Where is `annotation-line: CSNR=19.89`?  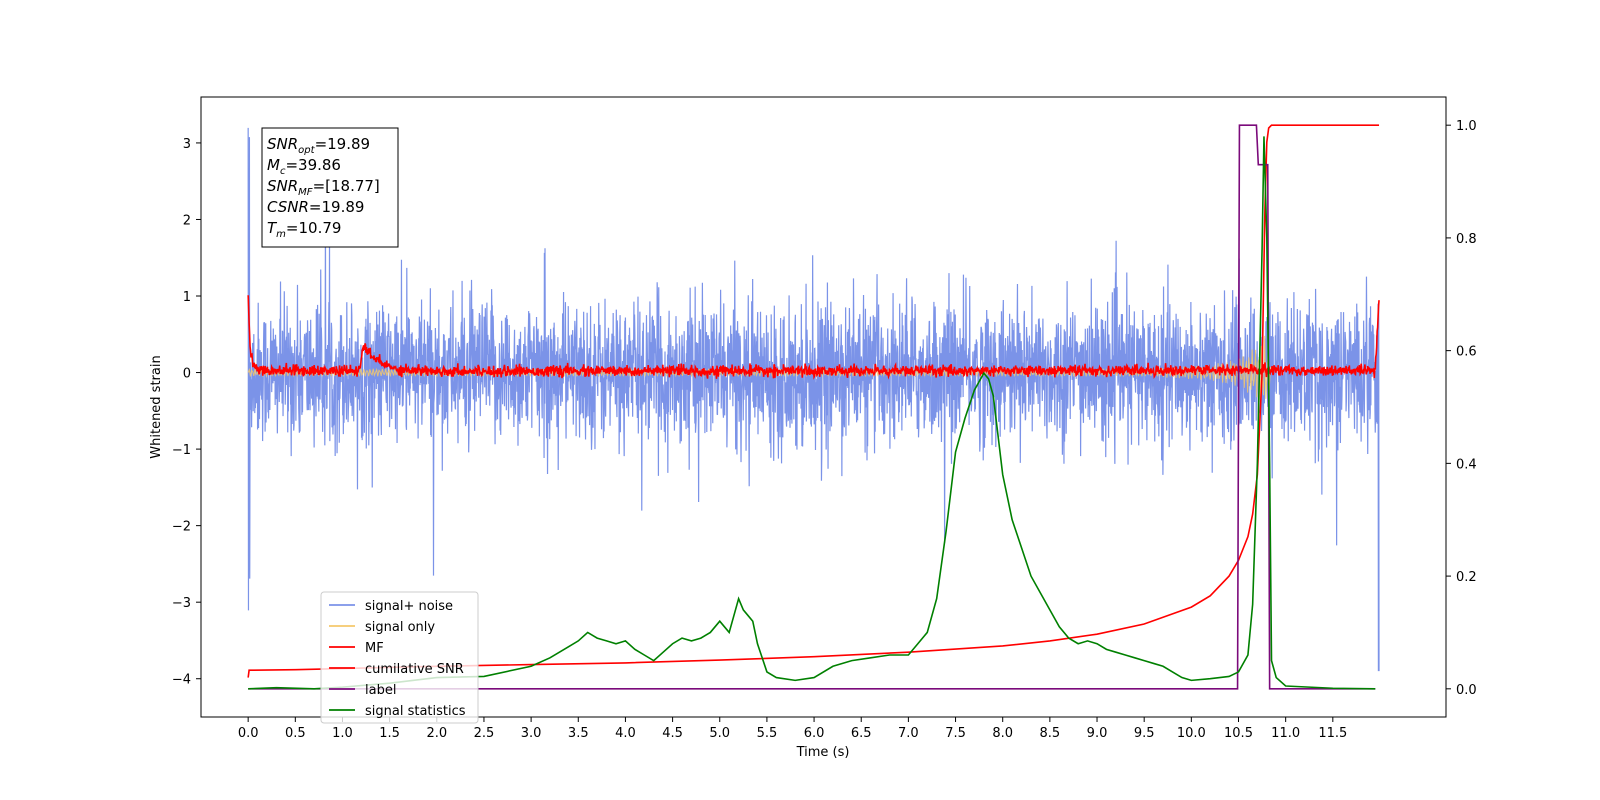 annotation-line: CSNR=19.89 is located at coordinates (315, 207).